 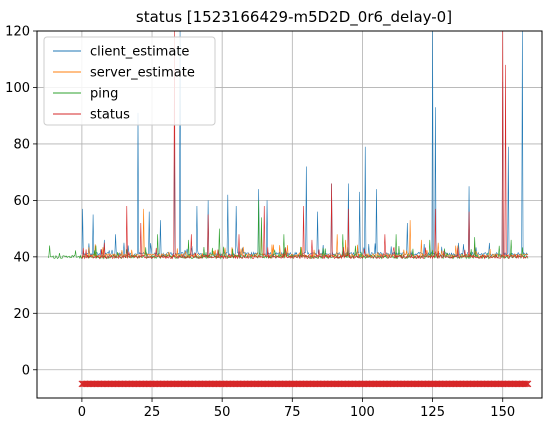 I want to click on legend-label: status, so click(x=110, y=115).